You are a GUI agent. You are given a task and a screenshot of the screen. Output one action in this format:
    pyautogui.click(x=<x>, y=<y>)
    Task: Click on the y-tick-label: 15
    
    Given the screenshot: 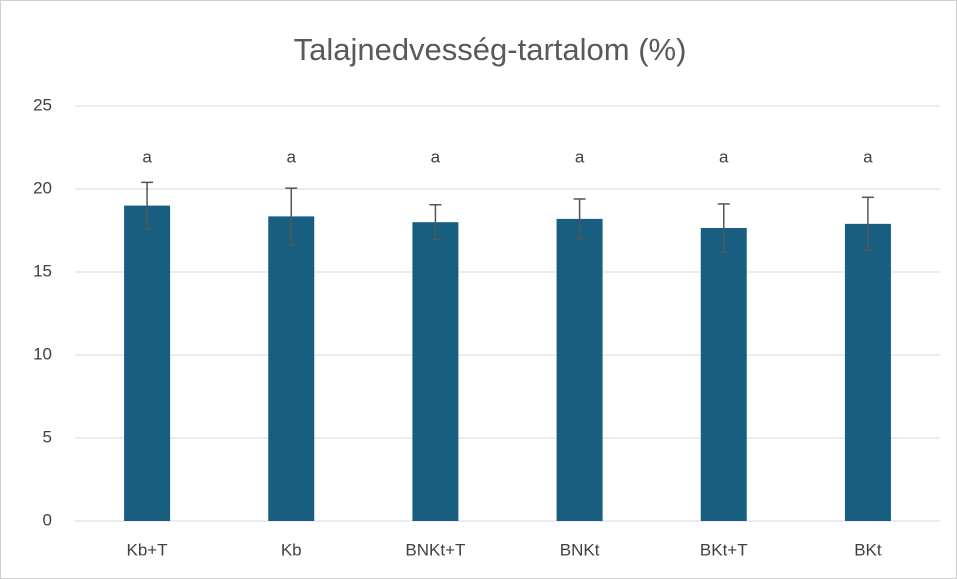 What is the action you would take?
    pyautogui.click(x=42, y=270)
    